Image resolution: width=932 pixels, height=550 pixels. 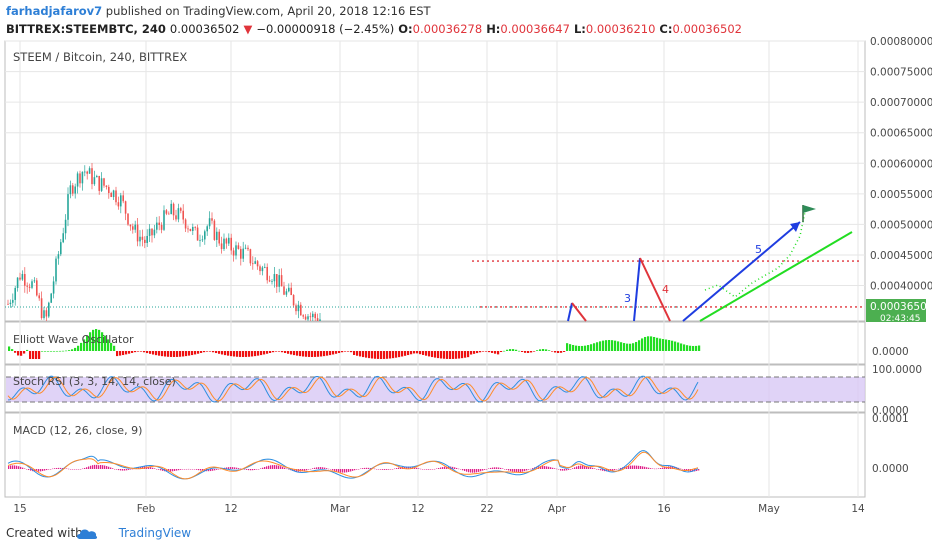 What do you see at coordinates (155, 533) in the screenshot?
I see `tradingview-link: TradingView` at bounding box center [155, 533].